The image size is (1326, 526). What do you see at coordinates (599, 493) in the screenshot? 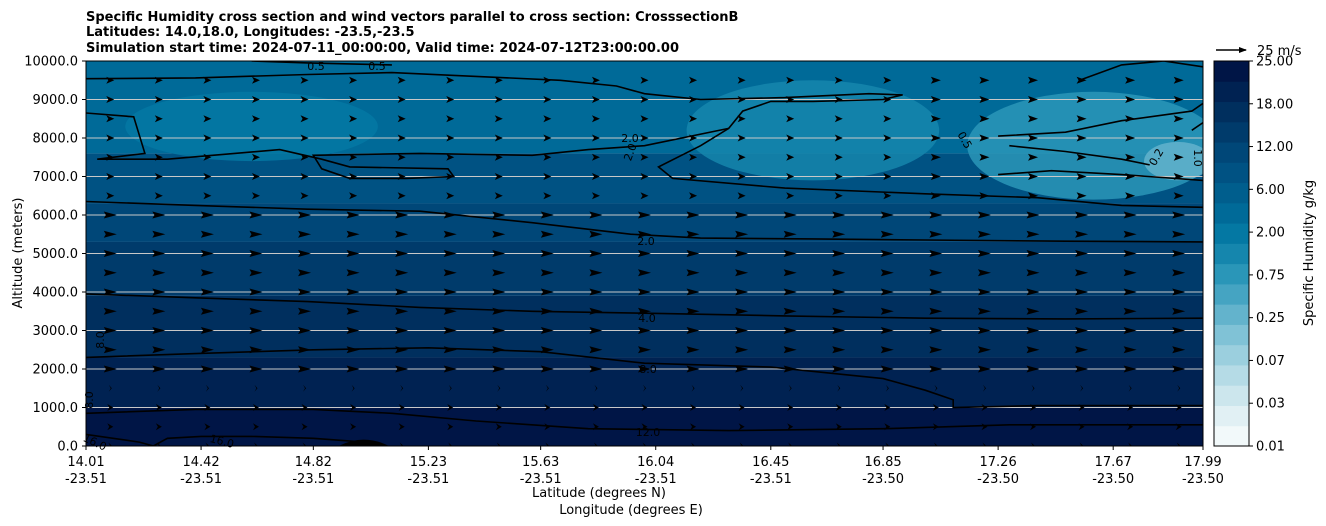
I see `x-axis-label-latitude: Latitude (degrees N)` at bounding box center [599, 493].